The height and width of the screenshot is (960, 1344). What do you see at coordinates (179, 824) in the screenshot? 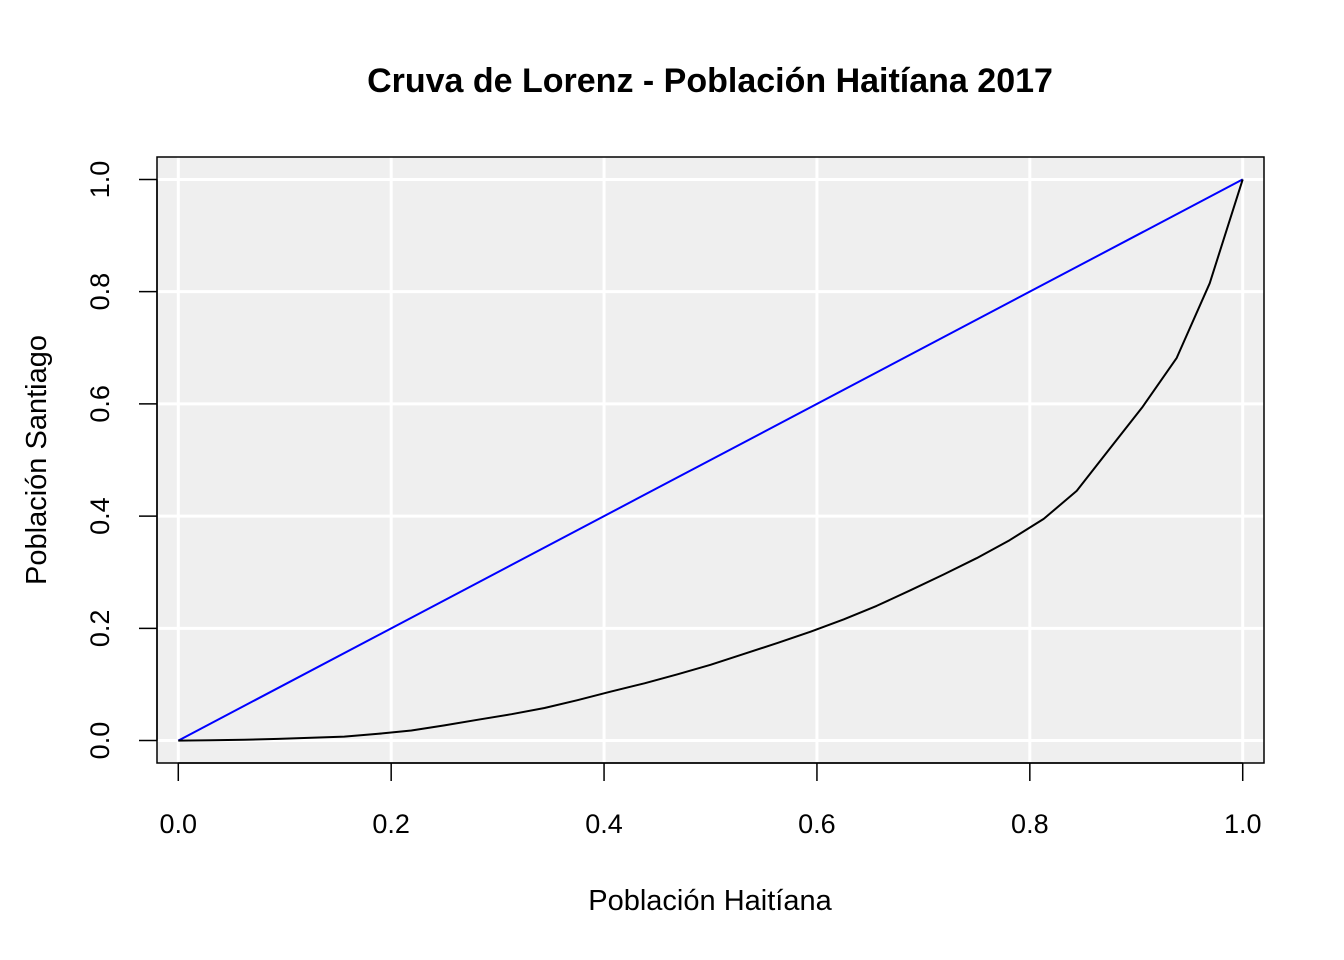
I see `x-tick-label-0: 0.0` at bounding box center [179, 824].